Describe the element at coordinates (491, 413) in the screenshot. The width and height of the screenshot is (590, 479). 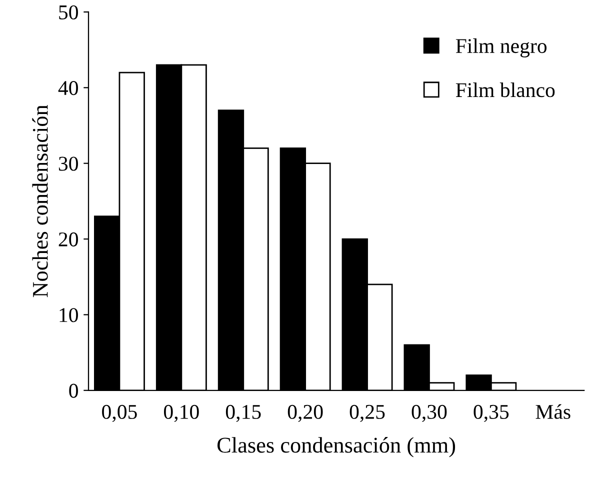
I see `x-tick-label: 0,35` at that location.